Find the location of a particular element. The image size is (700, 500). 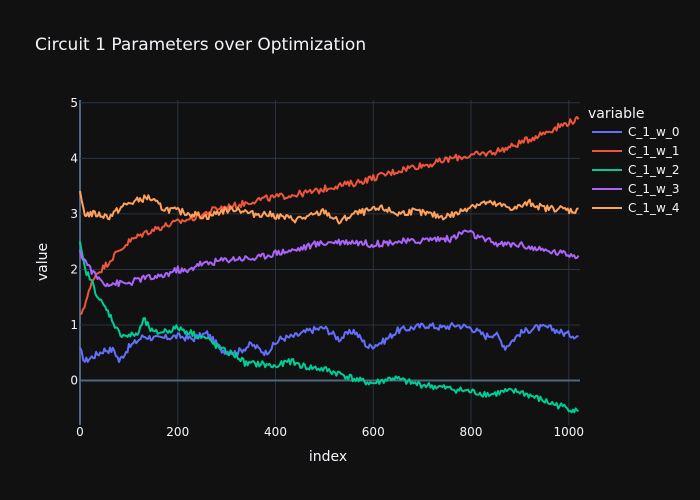

legend-item-C_1_w_3: C_1_w_3 is located at coordinates (635, 189).